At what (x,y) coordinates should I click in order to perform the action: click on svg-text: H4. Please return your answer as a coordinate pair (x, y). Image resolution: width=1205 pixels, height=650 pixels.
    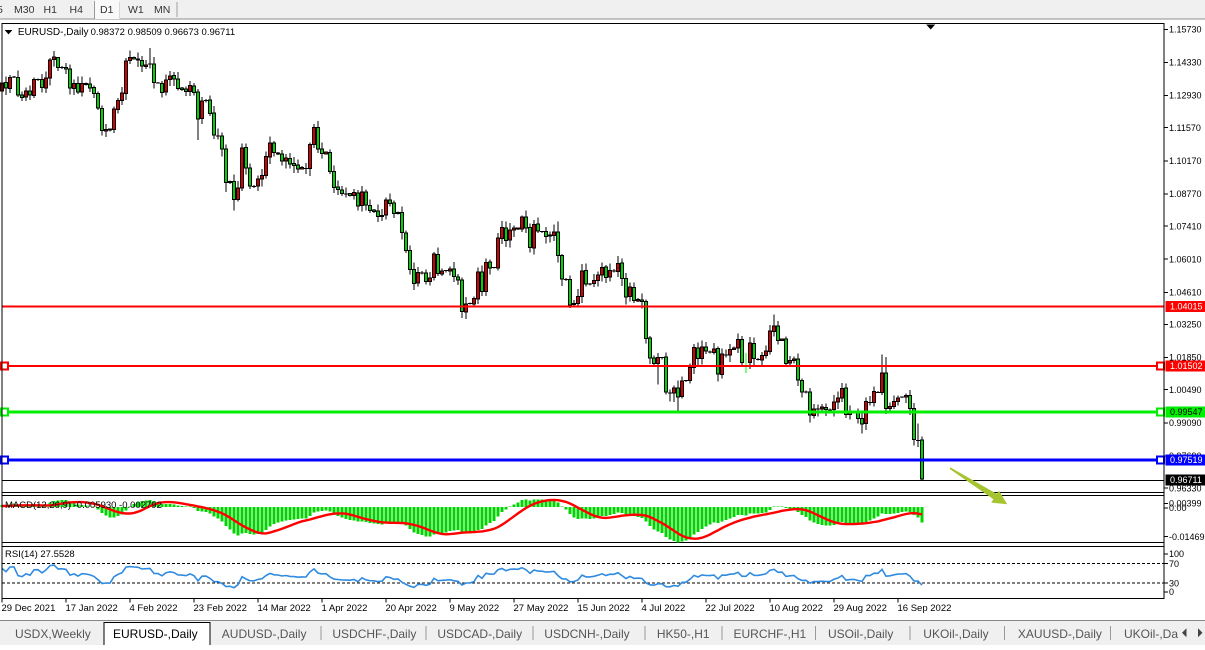
    Looking at the image, I should click on (77, 10).